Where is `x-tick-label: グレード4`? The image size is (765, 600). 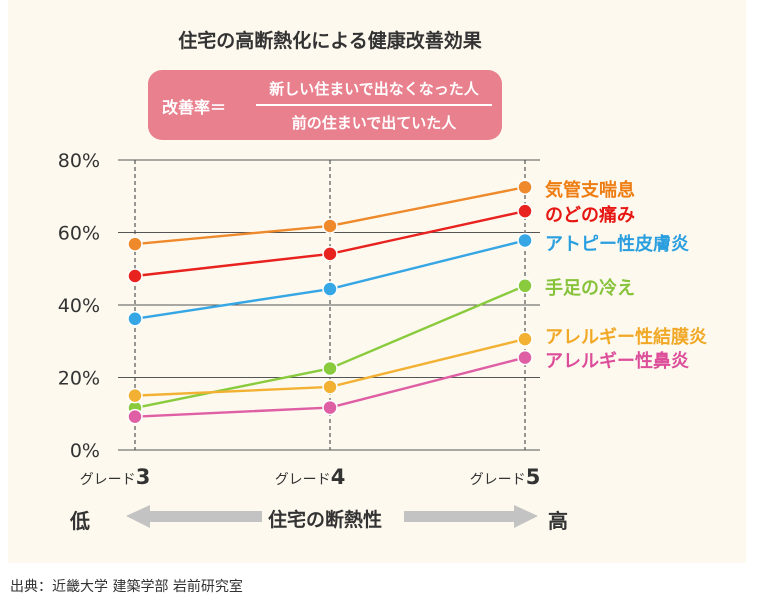 x-tick-label: グレード4 is located at coordinates (310, 477).